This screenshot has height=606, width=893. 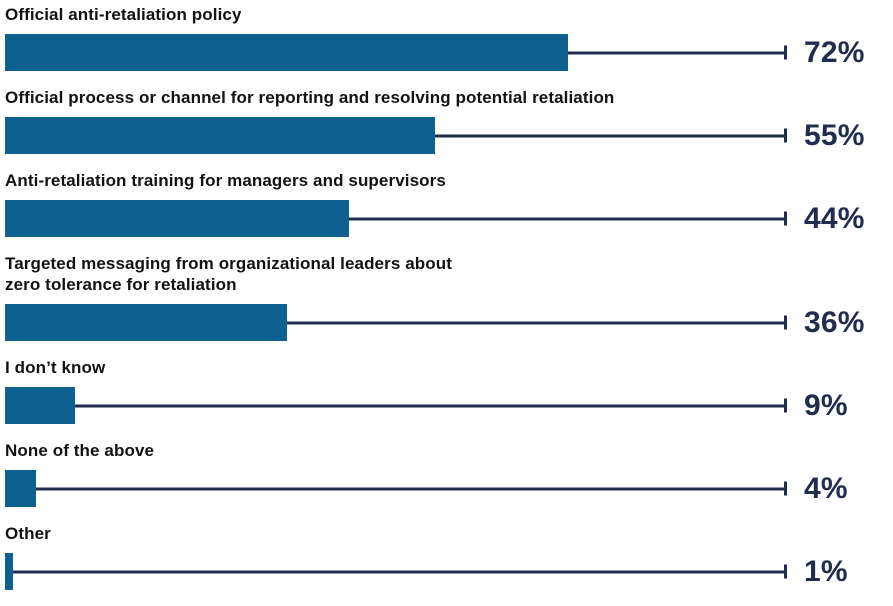 I want to click on bar-row: I don’t know 9%, so click(x=449, y=390).